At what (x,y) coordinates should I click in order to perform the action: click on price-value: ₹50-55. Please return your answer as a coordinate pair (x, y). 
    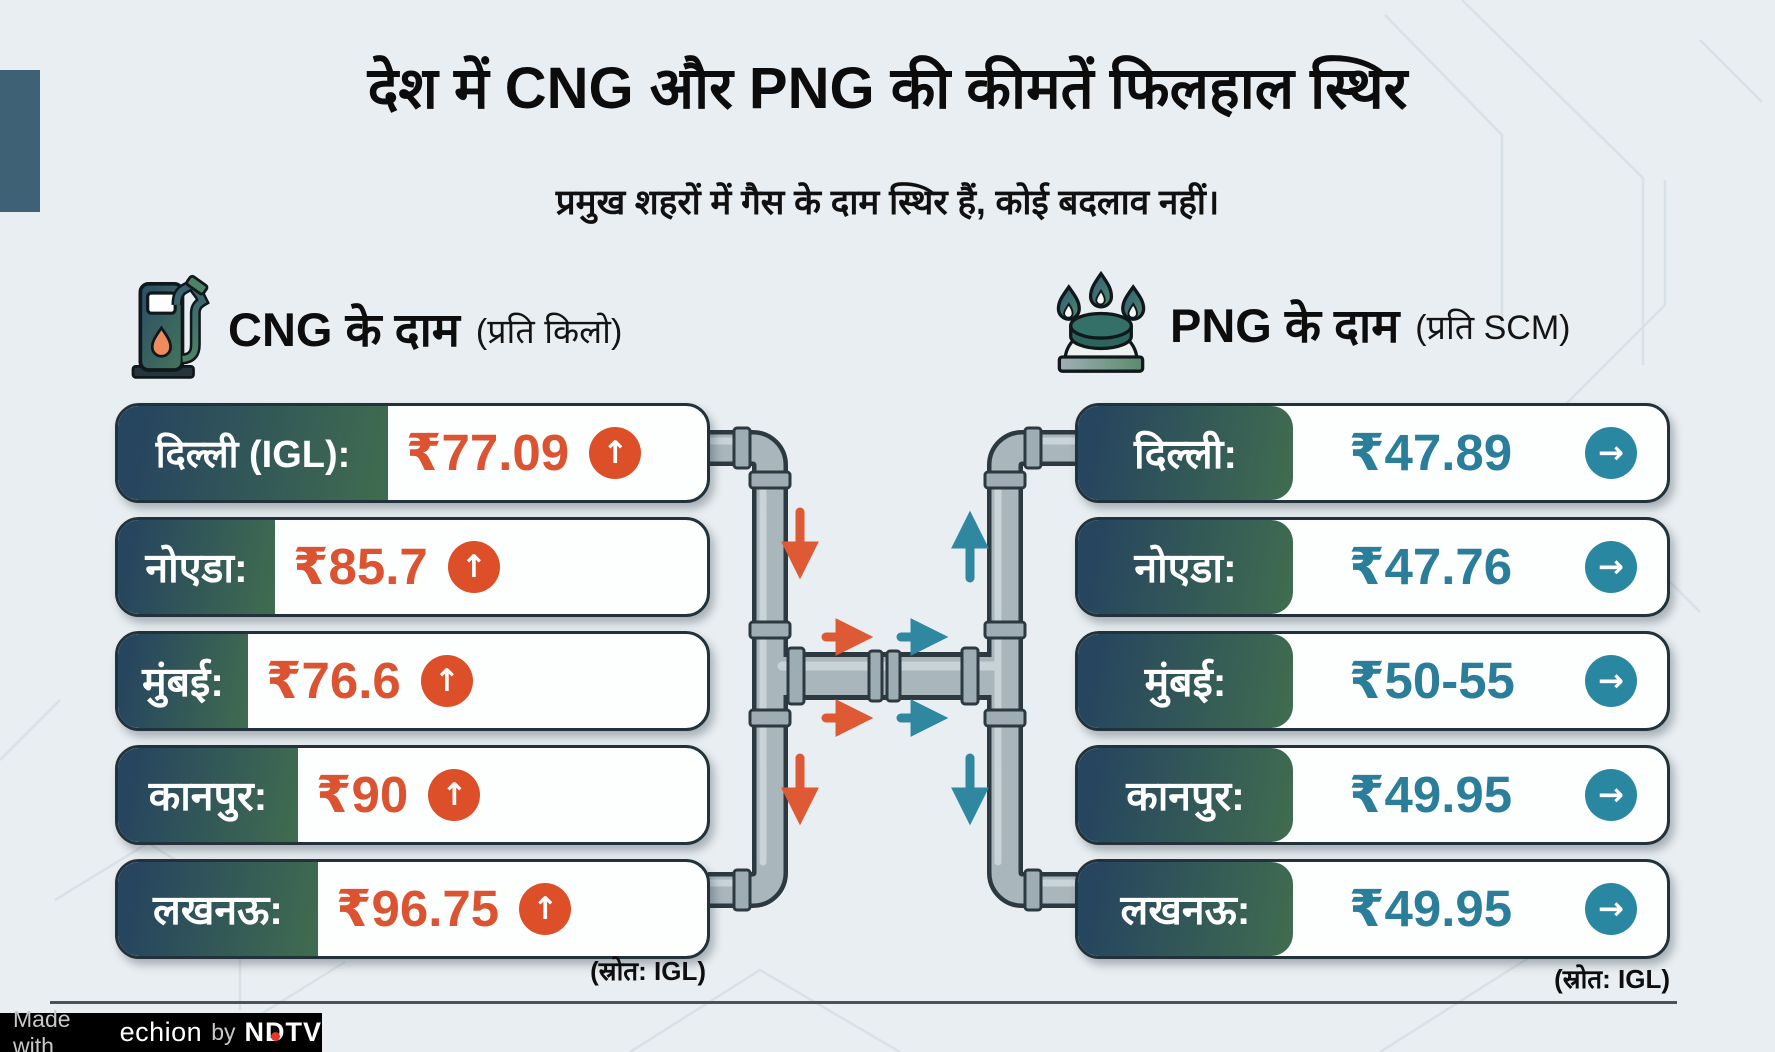
    Looking at the image, I should click on (1432, 680).